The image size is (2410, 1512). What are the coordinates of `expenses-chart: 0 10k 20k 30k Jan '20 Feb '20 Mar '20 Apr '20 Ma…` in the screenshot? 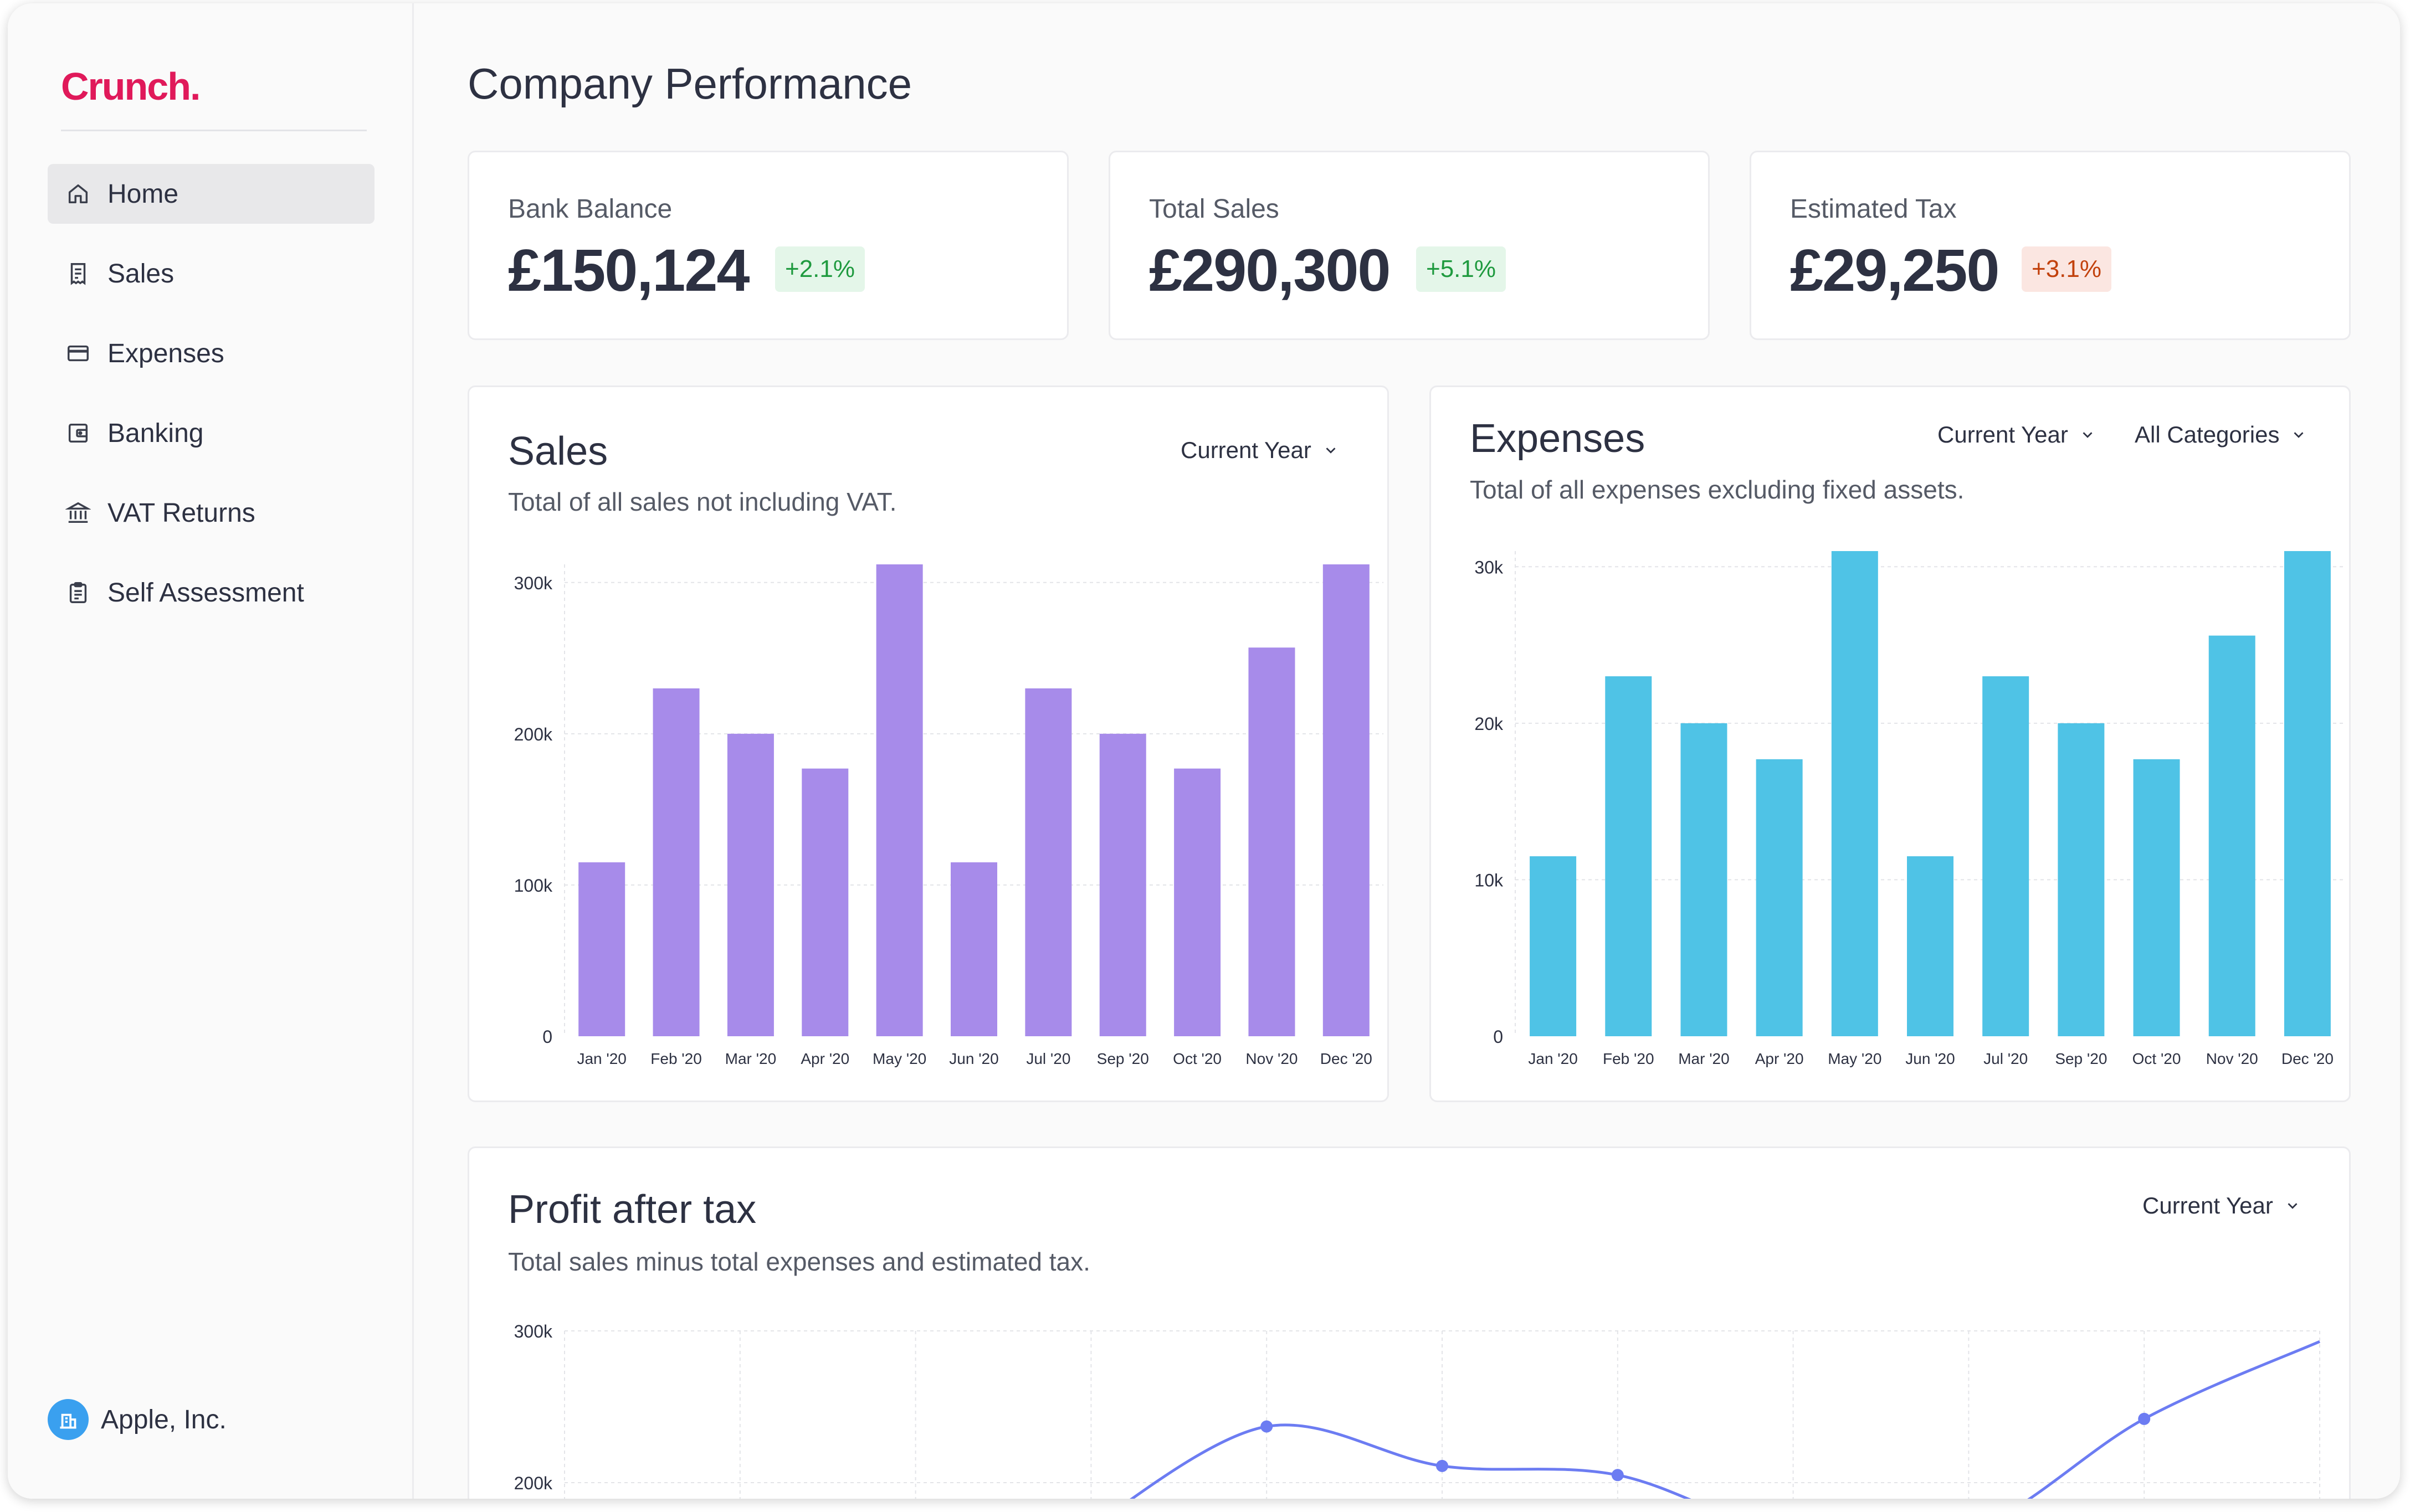 It's located at (1910, 809).